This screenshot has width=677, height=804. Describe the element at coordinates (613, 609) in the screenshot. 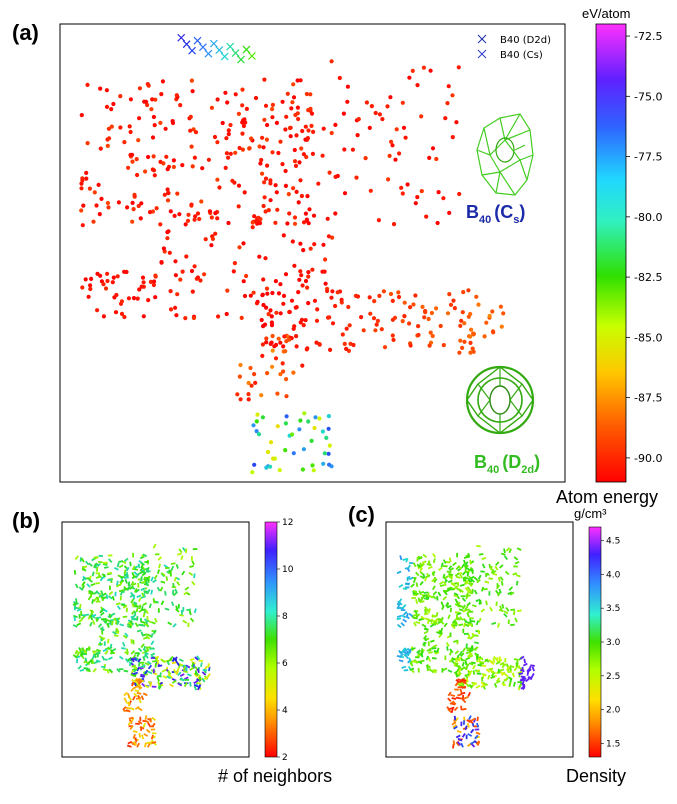

I see `colorbar-tick-label: 3.5` at that location.